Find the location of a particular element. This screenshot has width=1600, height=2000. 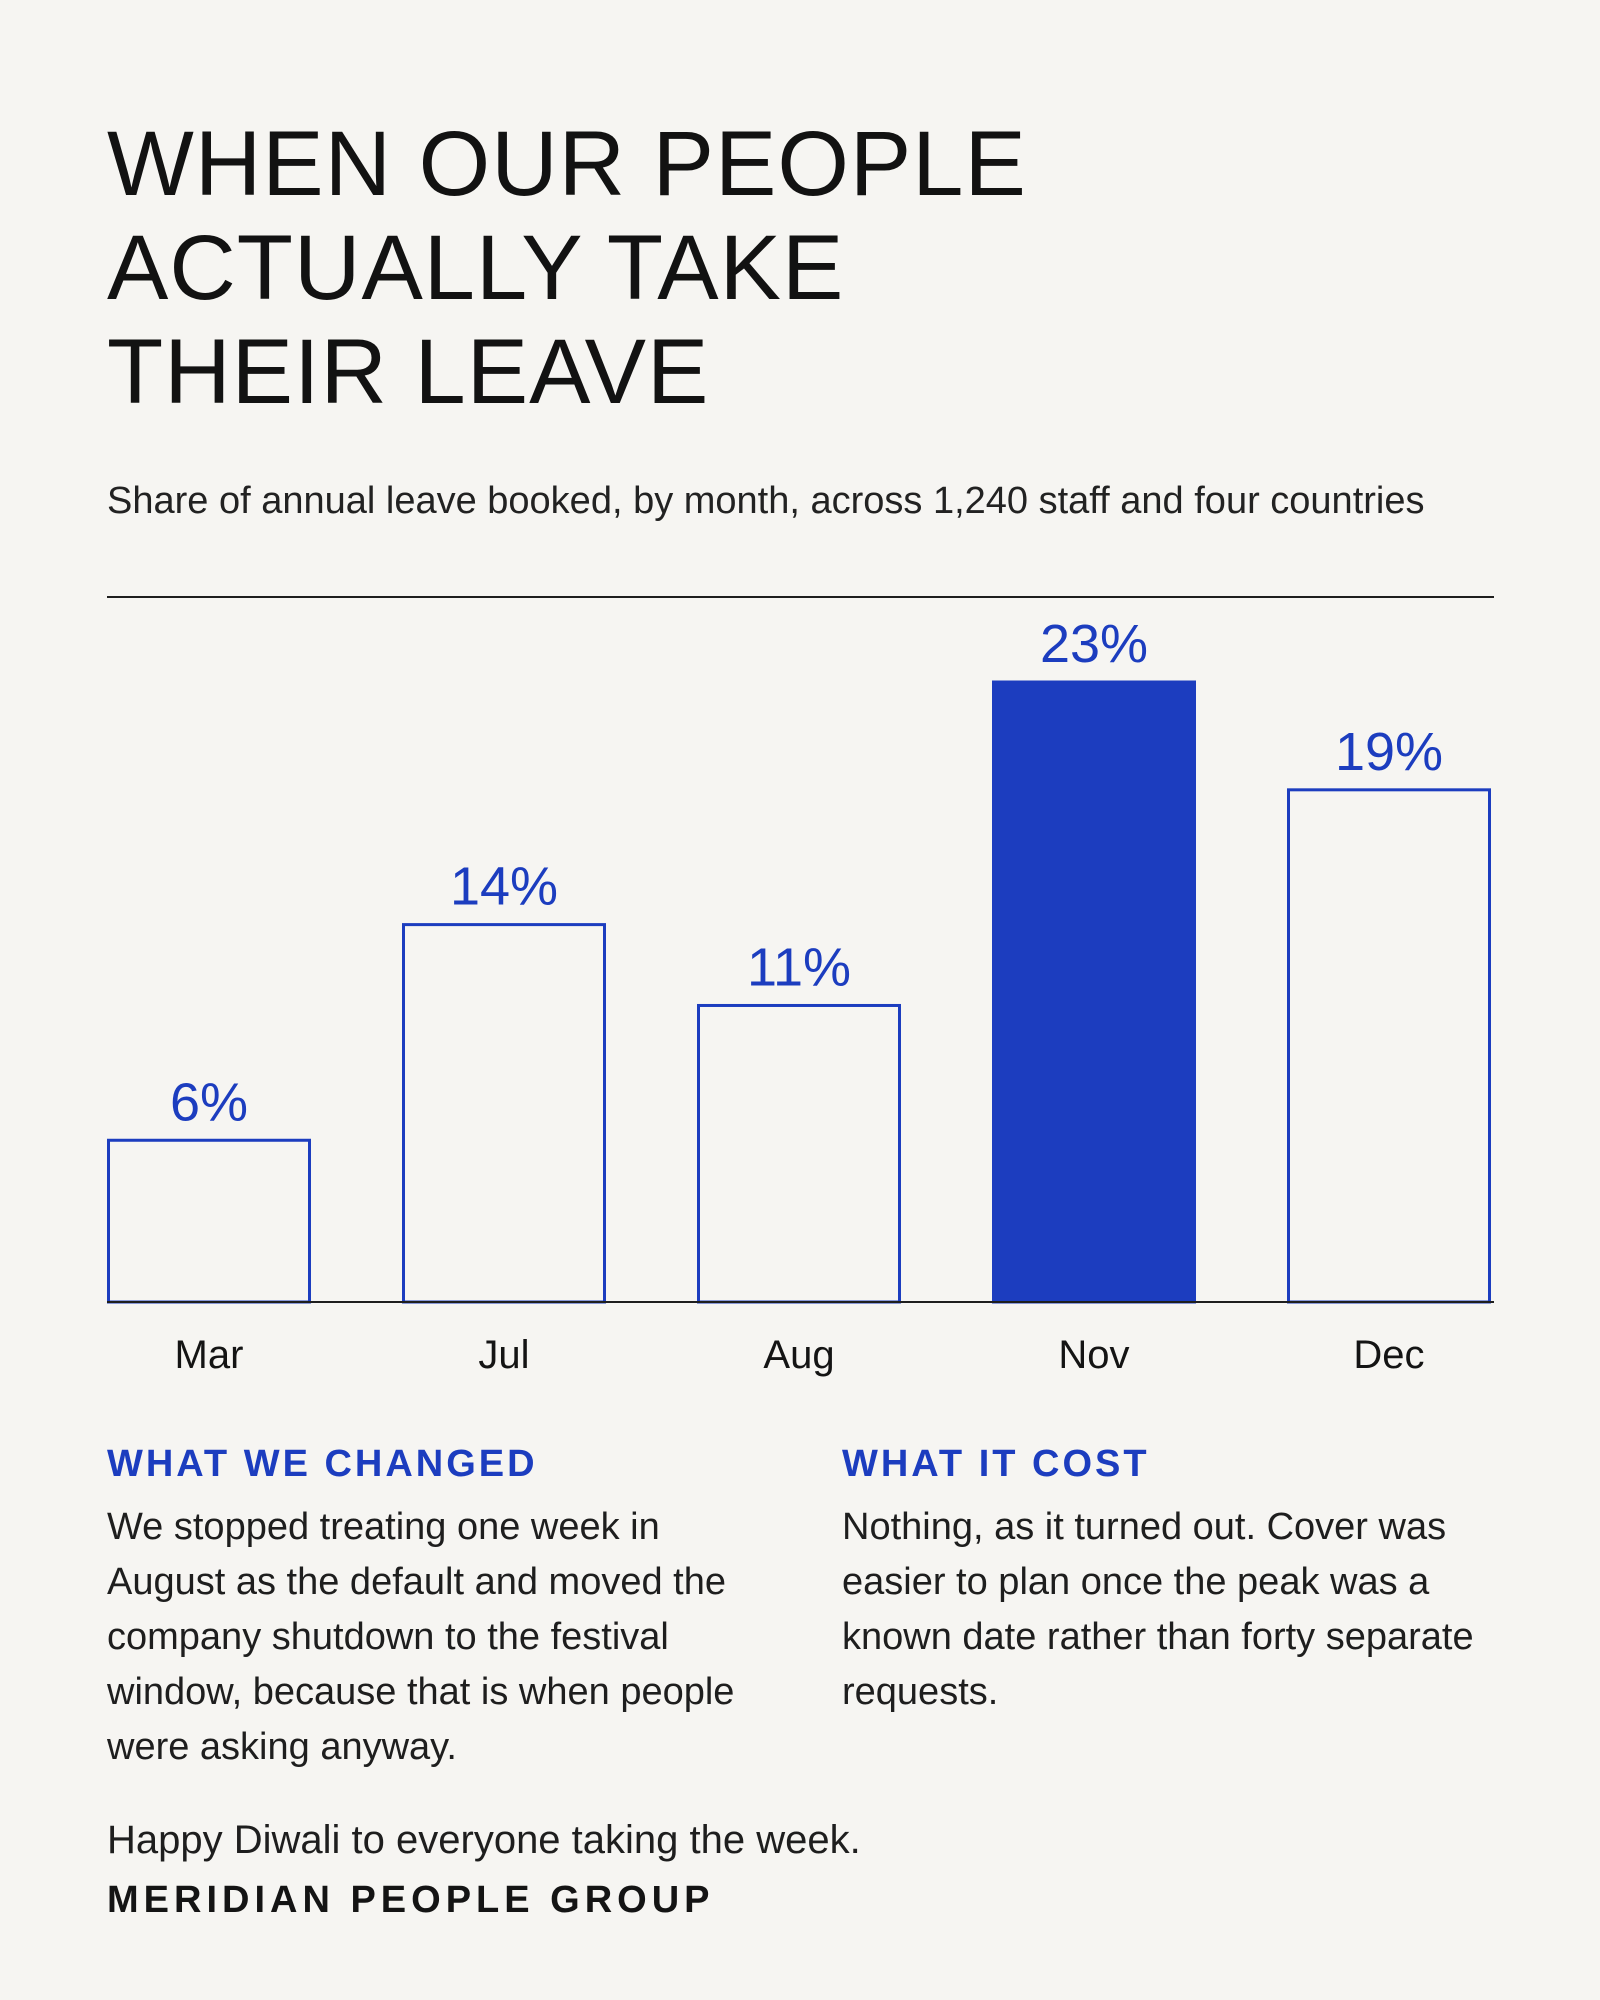

value-label-aug: 11% is located at coordinates (799, 967).